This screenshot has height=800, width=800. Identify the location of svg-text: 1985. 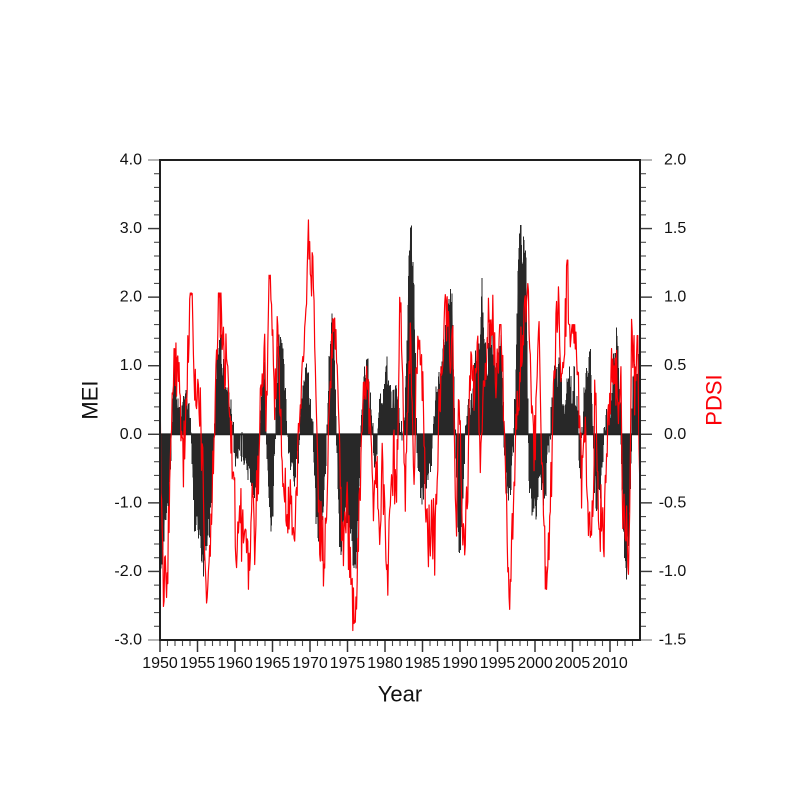
(423, 663).